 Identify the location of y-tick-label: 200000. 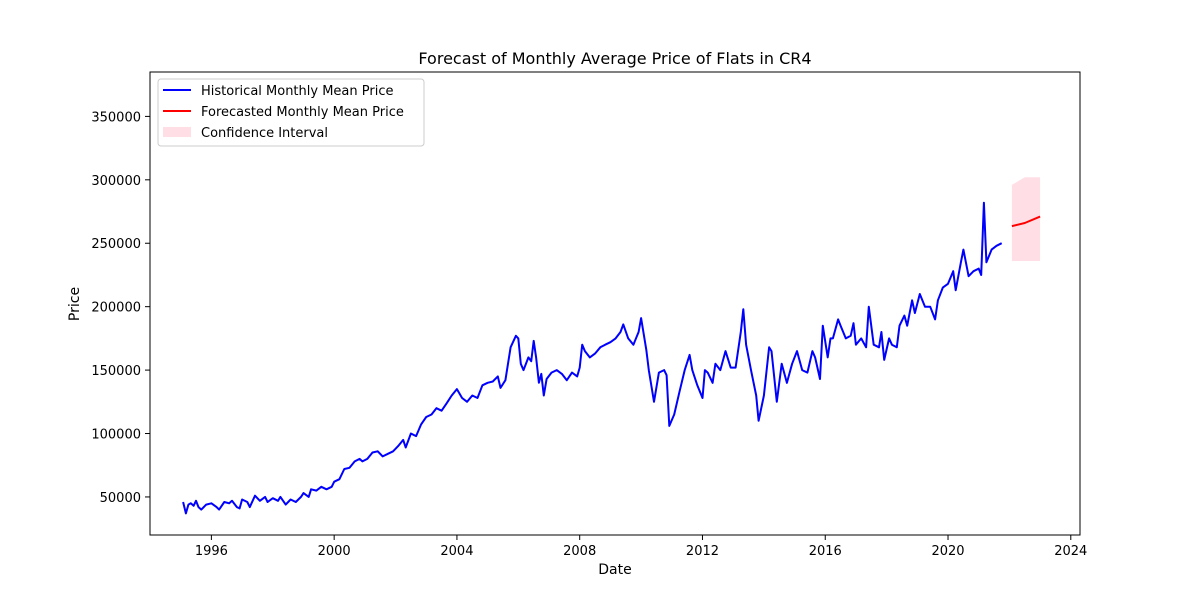
(116, 308).